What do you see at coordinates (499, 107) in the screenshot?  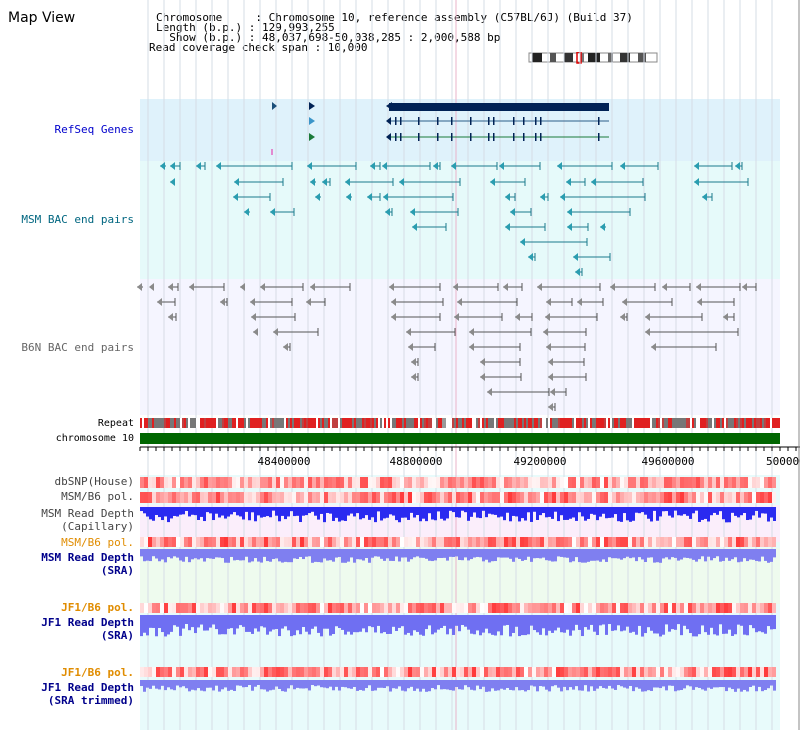 I see `gene-block` at bounding box center [499, 107].